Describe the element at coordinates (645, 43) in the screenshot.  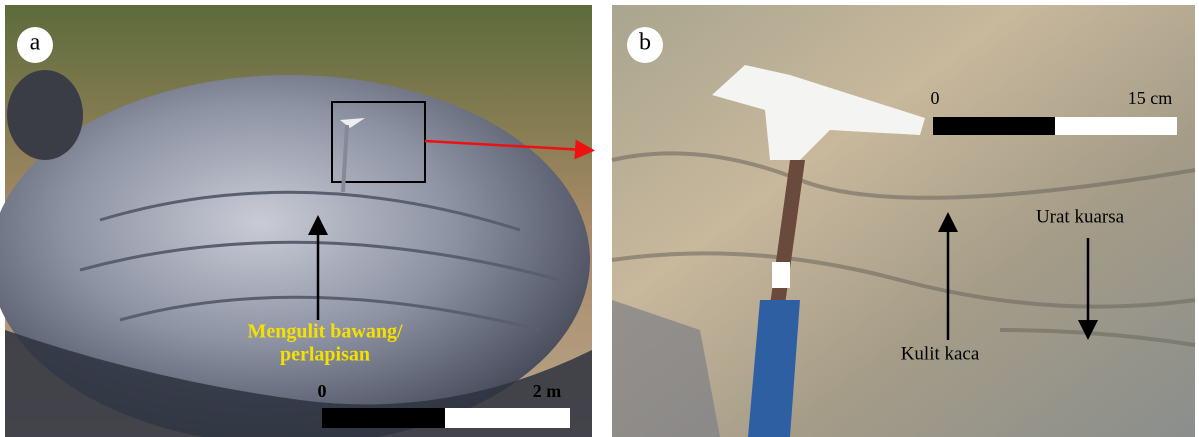
I see `panel-label: b` at that location.